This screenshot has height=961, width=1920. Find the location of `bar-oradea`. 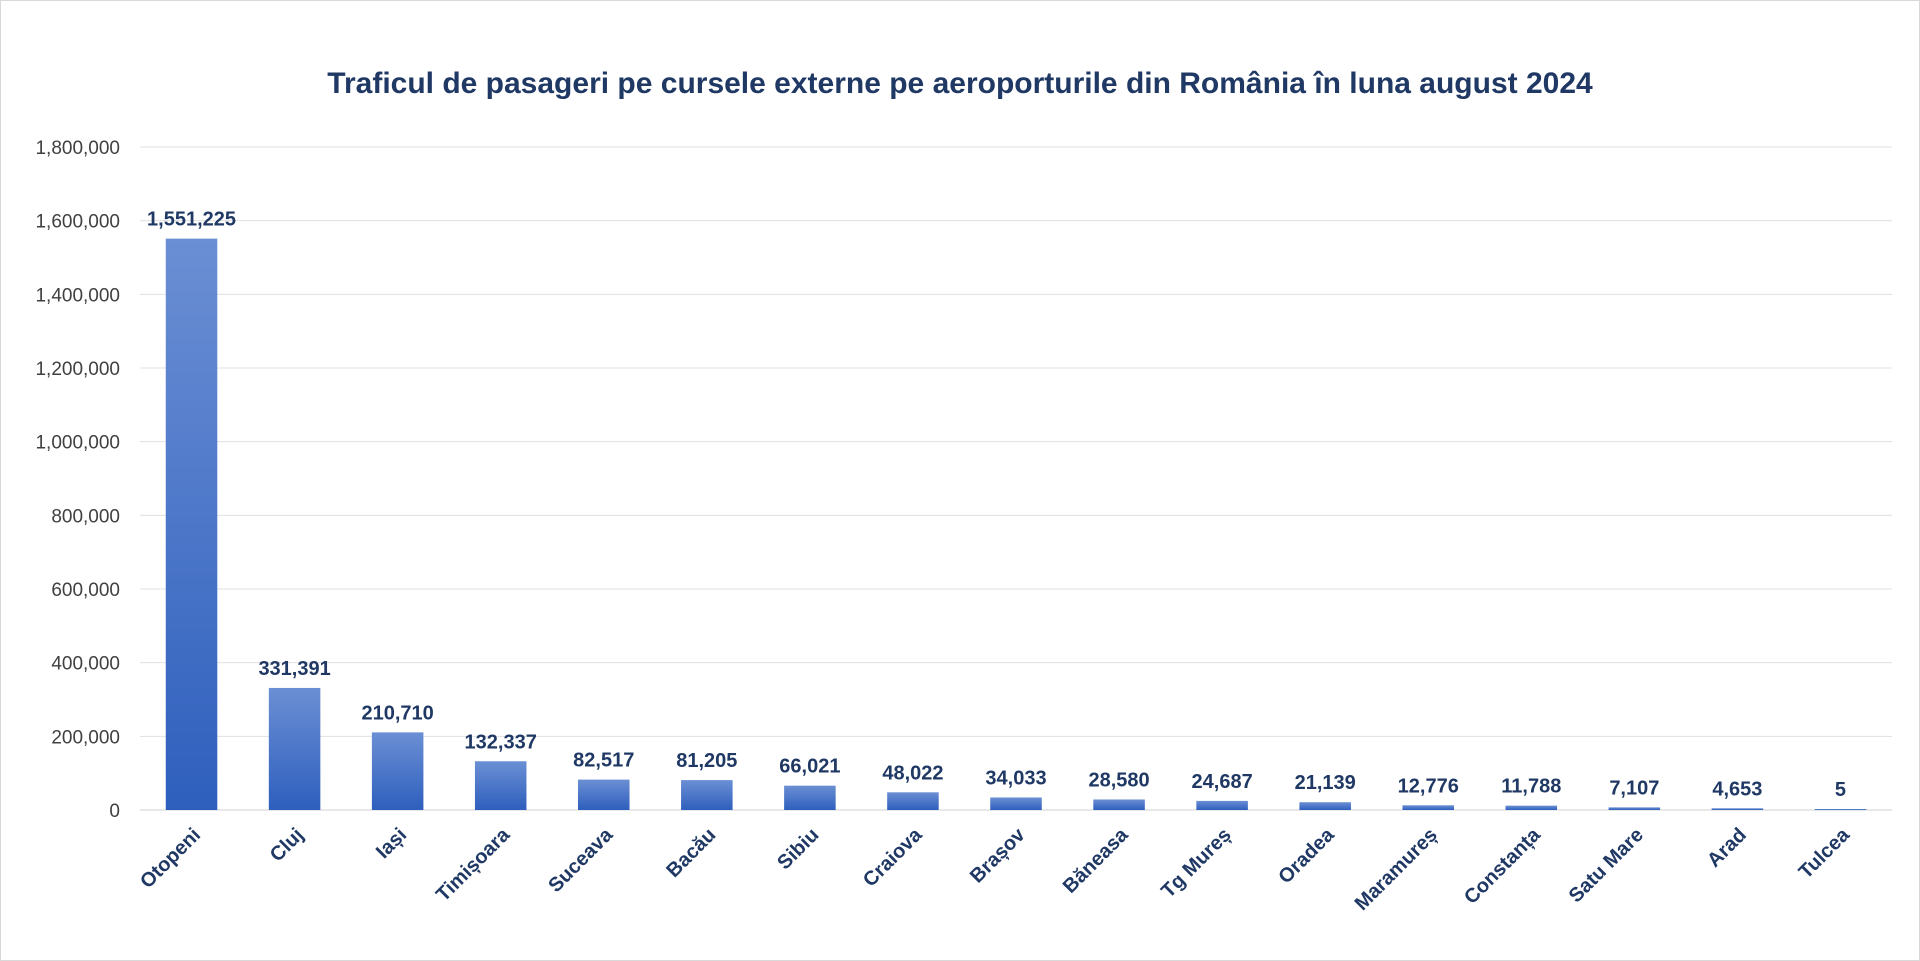

bar-oradea is located at coordinates (1325, 806).